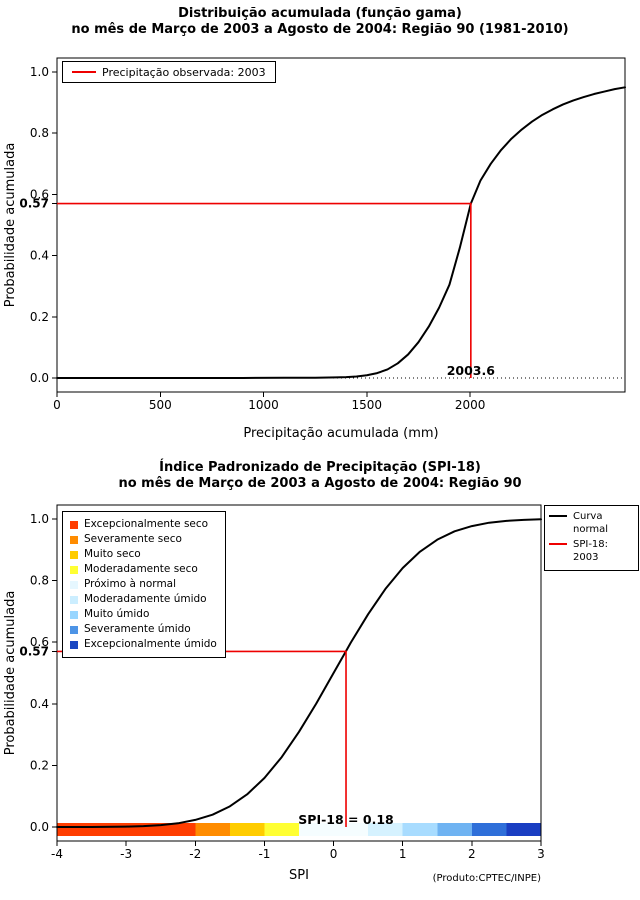  What do you see at coordinates (133, 539) in the screenshot?
I see `legend-item-label: Severamente seco` at bounding box center [133, 539].